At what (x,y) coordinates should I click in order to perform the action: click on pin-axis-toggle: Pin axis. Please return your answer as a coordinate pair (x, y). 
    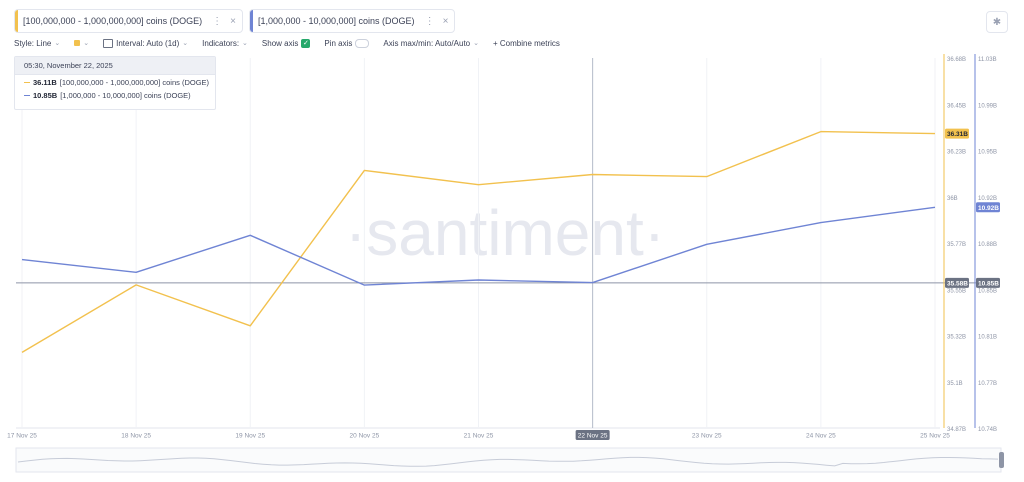
    Looking at the image, I should click on (347, 43).